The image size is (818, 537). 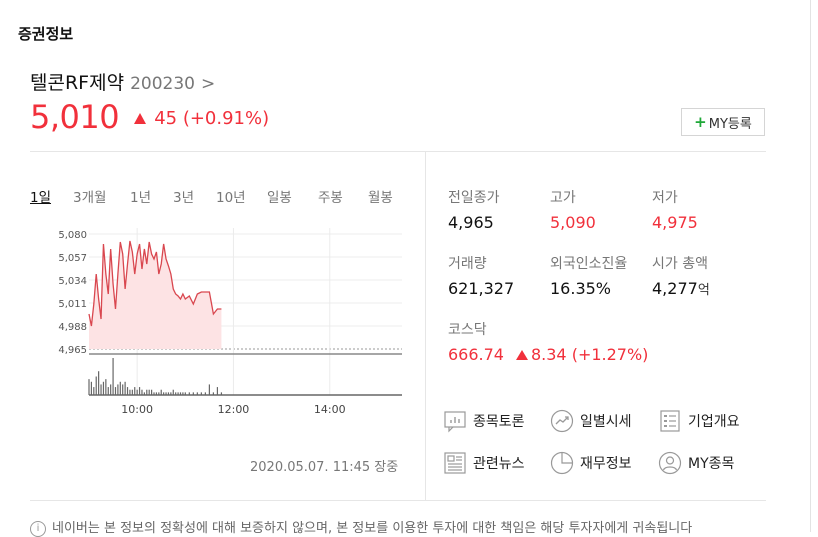 I want to click on kosdaq-index: 코스닥 666.74 8.34 (+1.27%), so click(x=548, y=341).